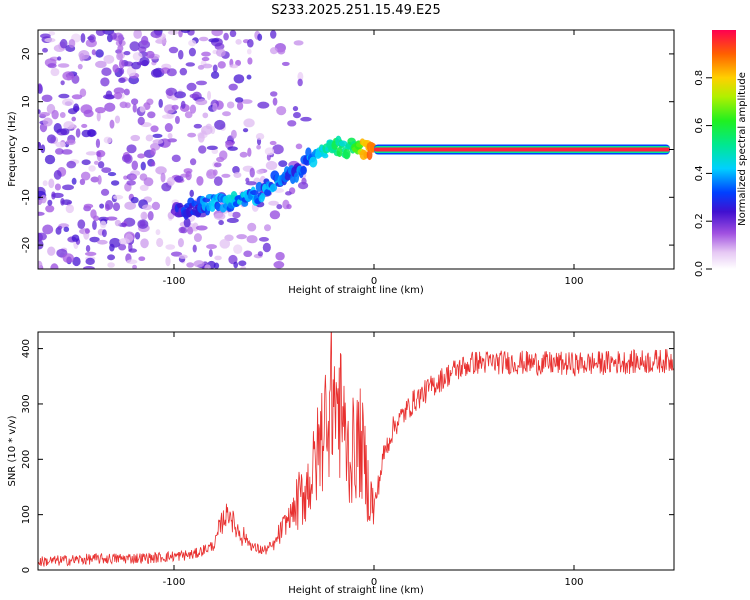 The image size is (750, 600). What do you see at coordinates (699, 78) in the screenshot?
I see `colorbar-tick-label: 0.8` at bounding box center [699, 78].